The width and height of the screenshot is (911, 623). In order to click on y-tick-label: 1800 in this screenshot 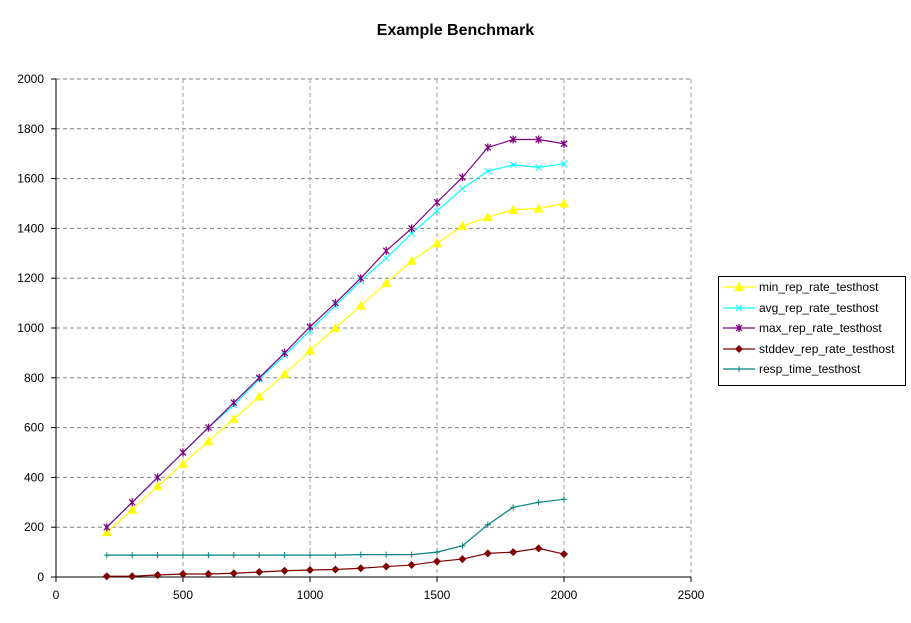, I will do `click(30, 129)`.